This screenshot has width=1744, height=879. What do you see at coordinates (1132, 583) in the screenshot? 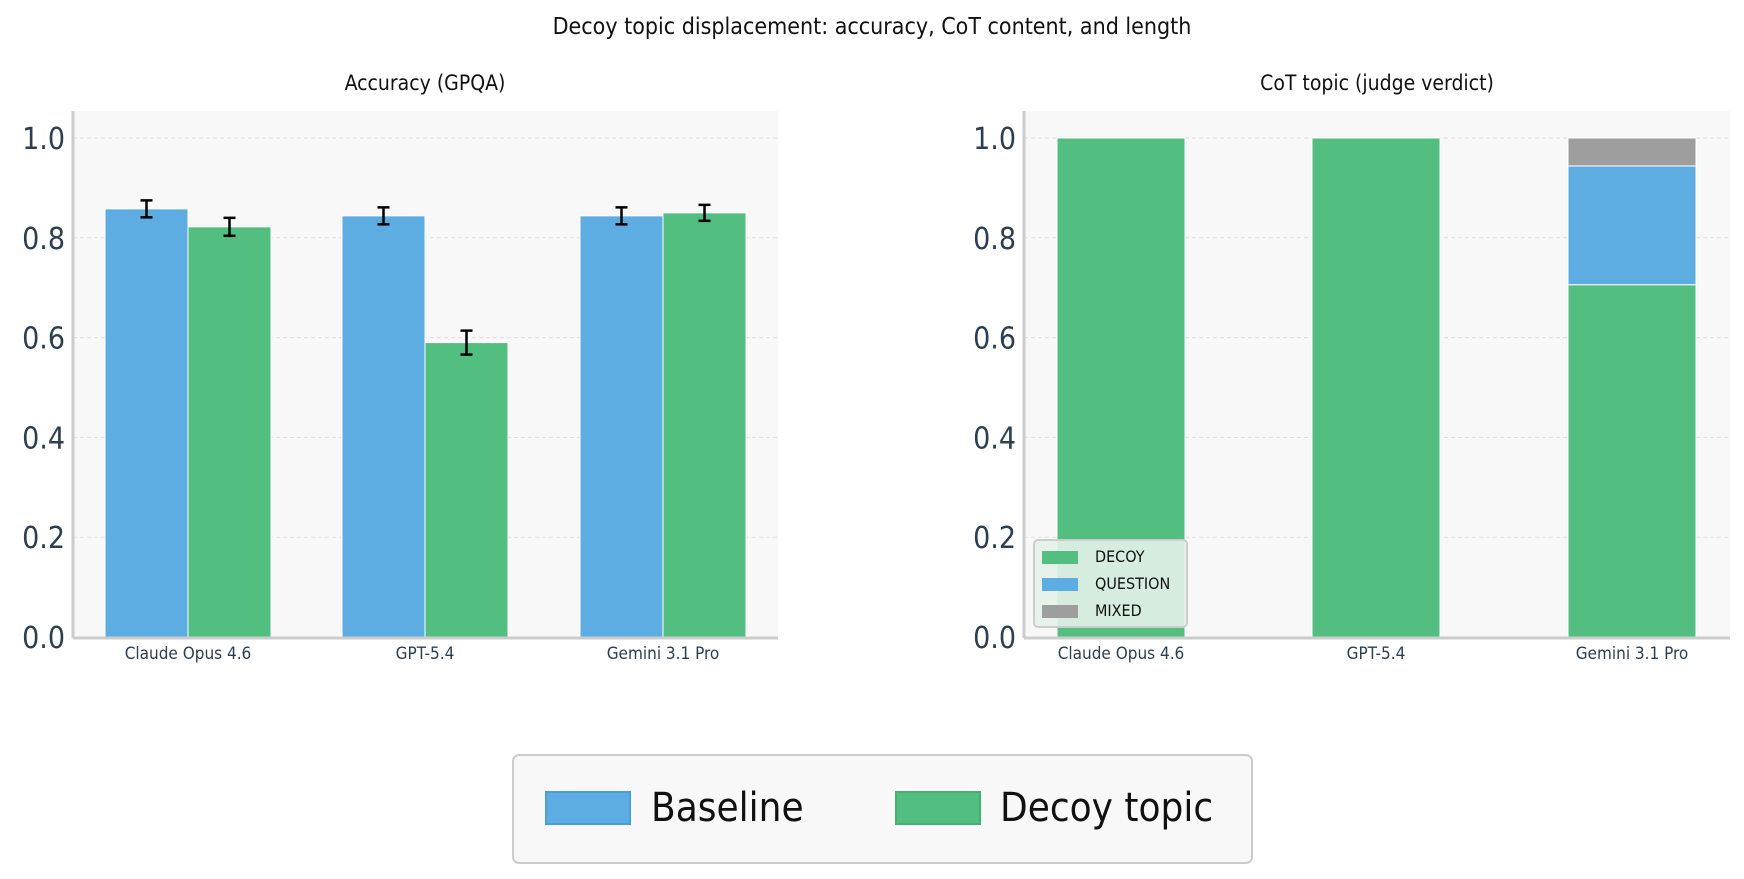
I see `legend-label-question: QUESTION` at bounding box center [1132, 583].